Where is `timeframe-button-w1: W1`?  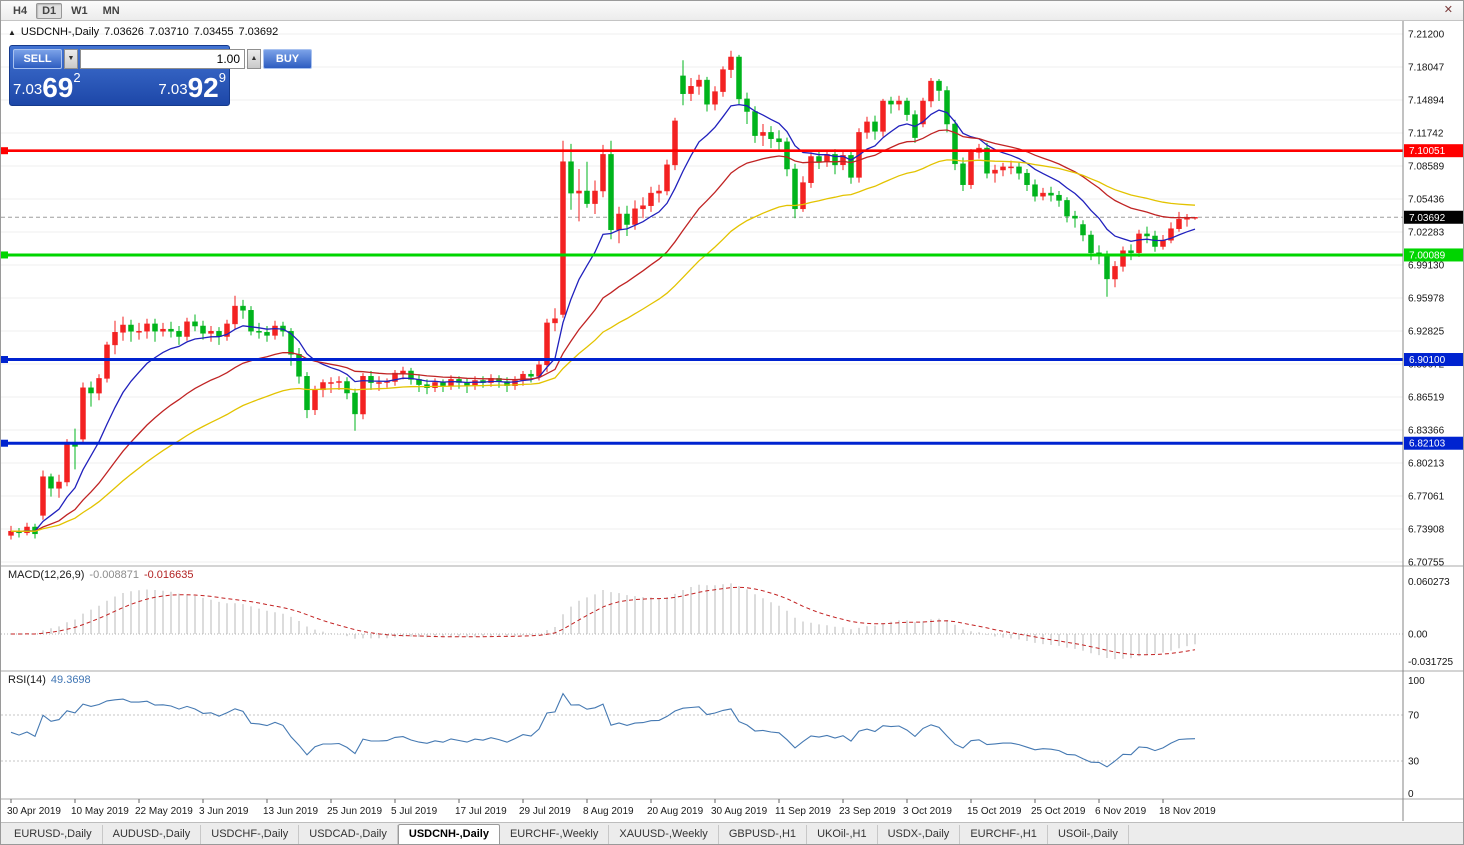 timeframe-button-w1: W1 is located at coordinates (79, 10).